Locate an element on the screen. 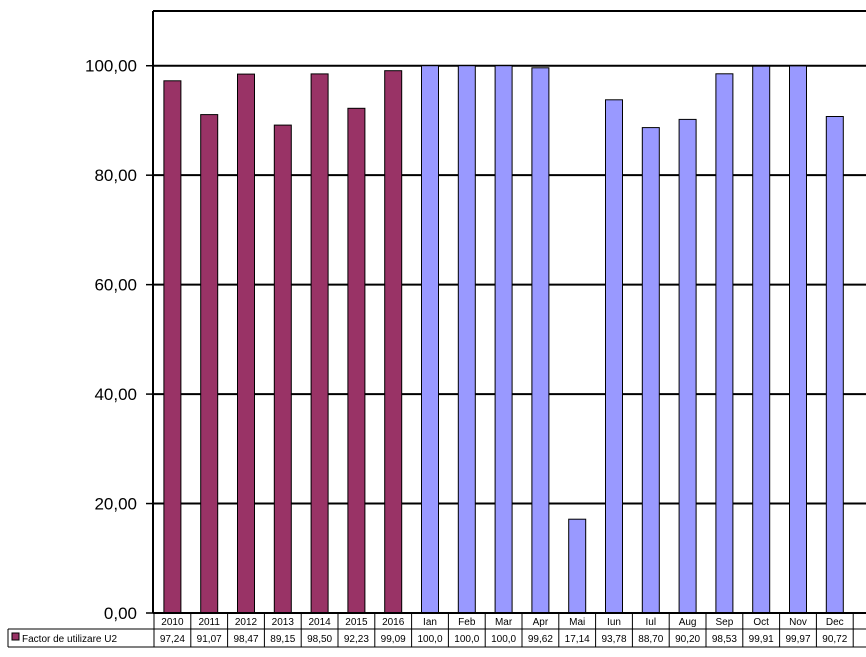 The height and width of the screenshot is (657, 866). y-tick-label: 100,00 is located at coordinates (111, 66).